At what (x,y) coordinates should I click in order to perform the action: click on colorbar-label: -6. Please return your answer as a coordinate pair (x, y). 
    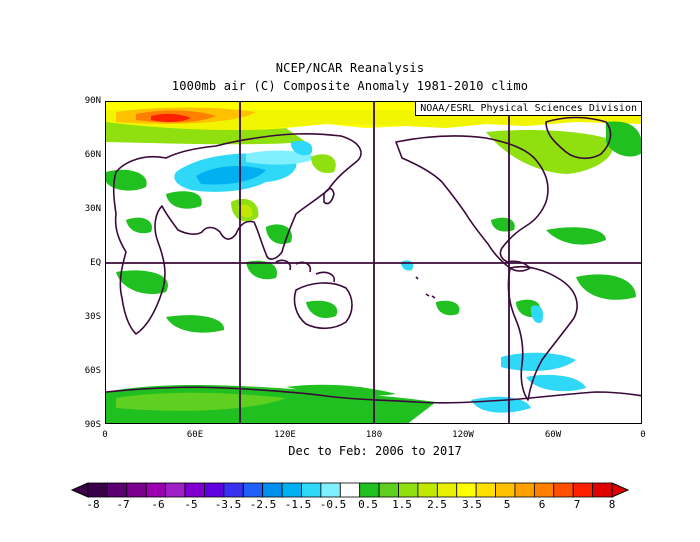
    Looking at the image, I should click on (158, 504).